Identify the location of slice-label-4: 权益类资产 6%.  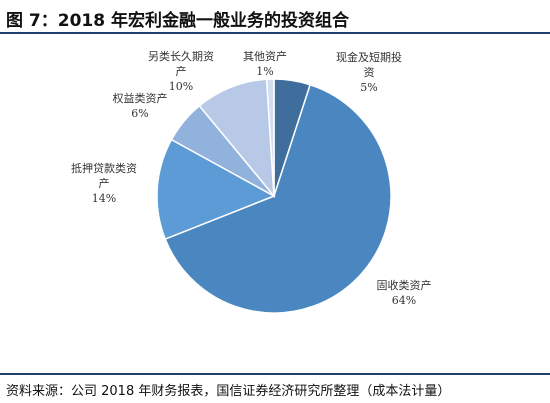
(140, 105).